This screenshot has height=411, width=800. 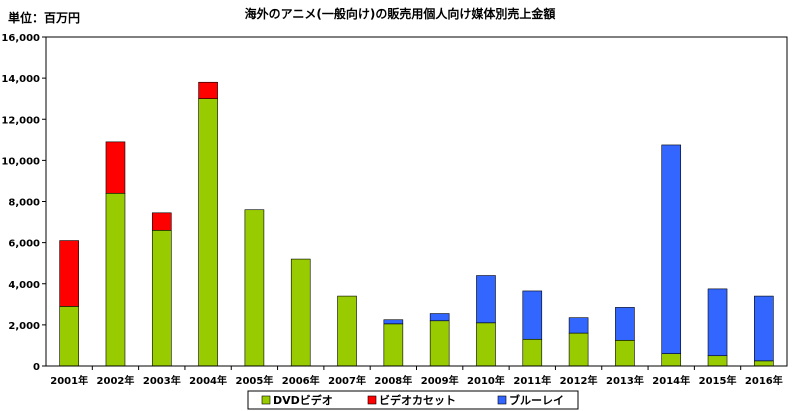 What do you see at coordinates (208, 380) in the screenshot?
I see `x-tick-label: 2004年` at bounding box center [208, 380].